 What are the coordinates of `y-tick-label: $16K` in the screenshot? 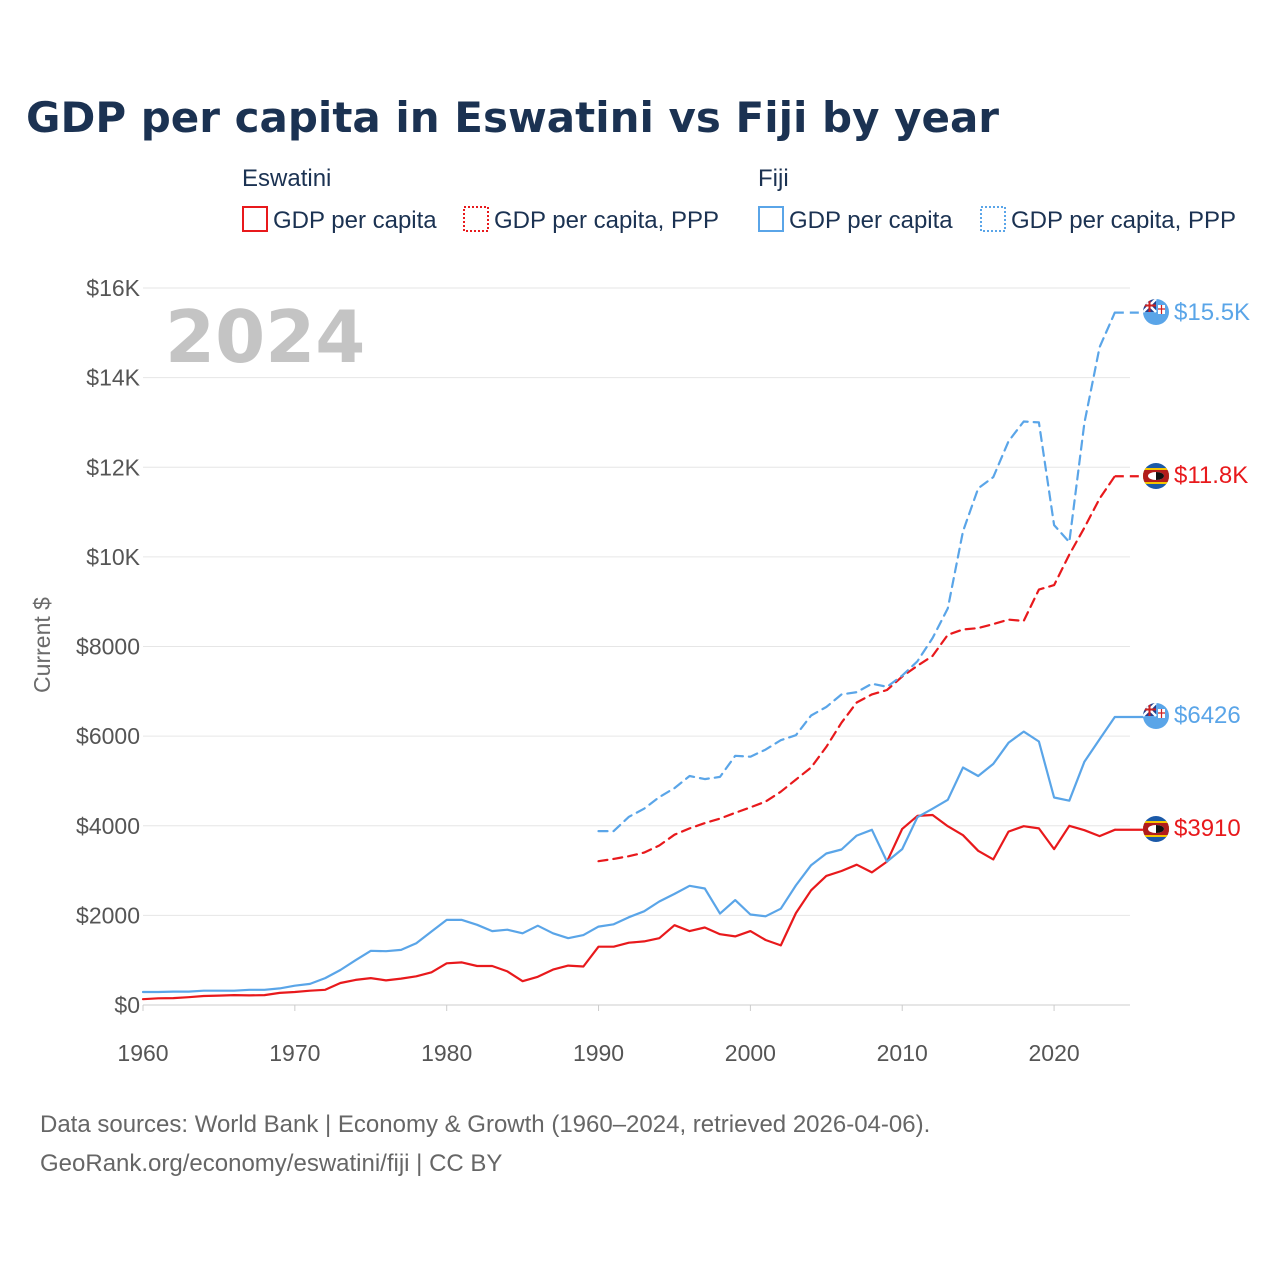 It's located at (113, 288).